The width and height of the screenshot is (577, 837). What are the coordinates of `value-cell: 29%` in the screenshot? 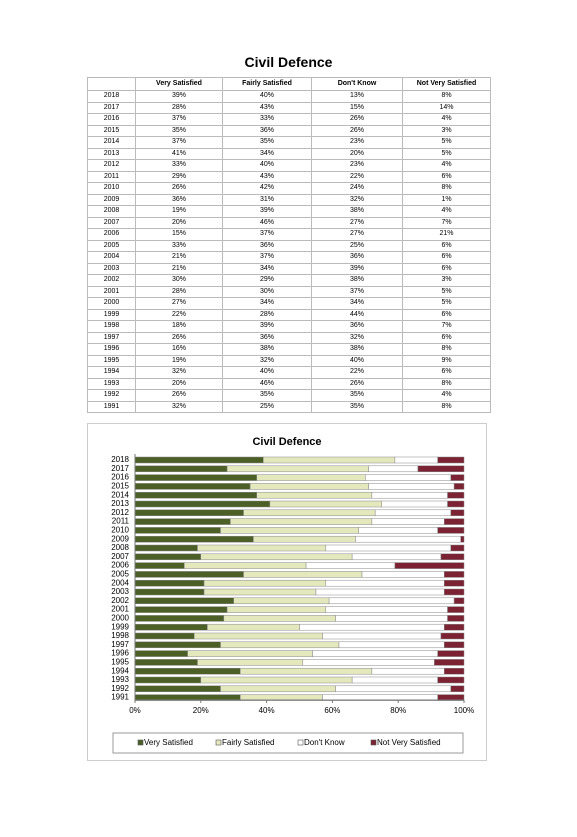 It's located at (267, 280).